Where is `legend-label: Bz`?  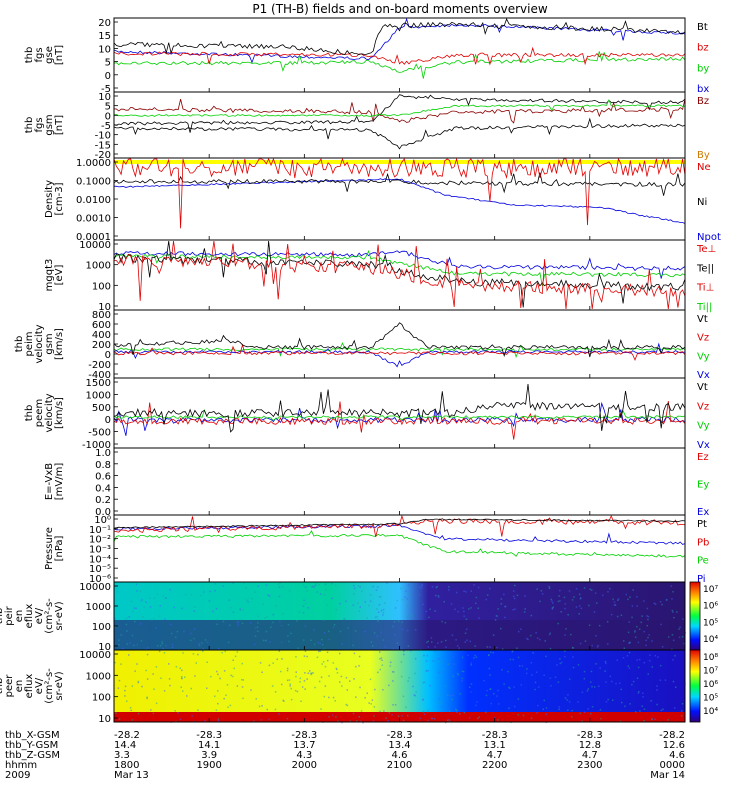 legend-label: Bz is located at coordinates (703, 101).